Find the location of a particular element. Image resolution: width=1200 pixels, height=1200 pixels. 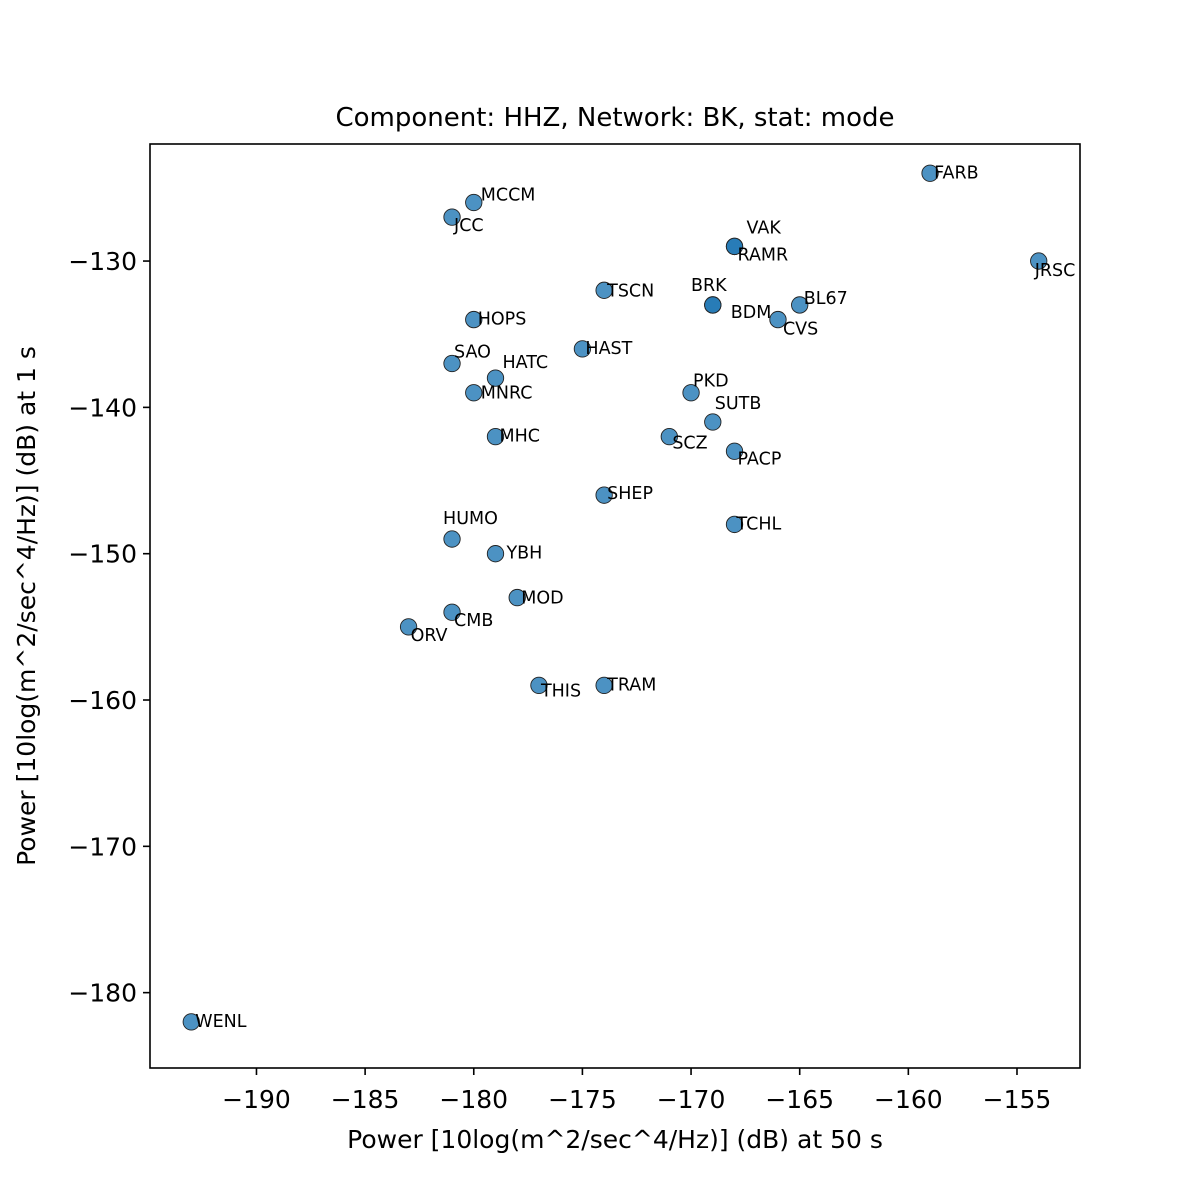

point-label: WENL is located at coordinates (220, 1022).